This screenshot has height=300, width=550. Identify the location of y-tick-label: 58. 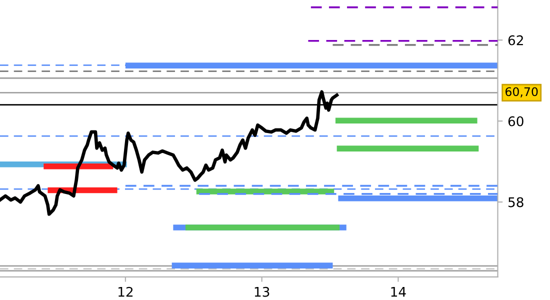
(516, 202).